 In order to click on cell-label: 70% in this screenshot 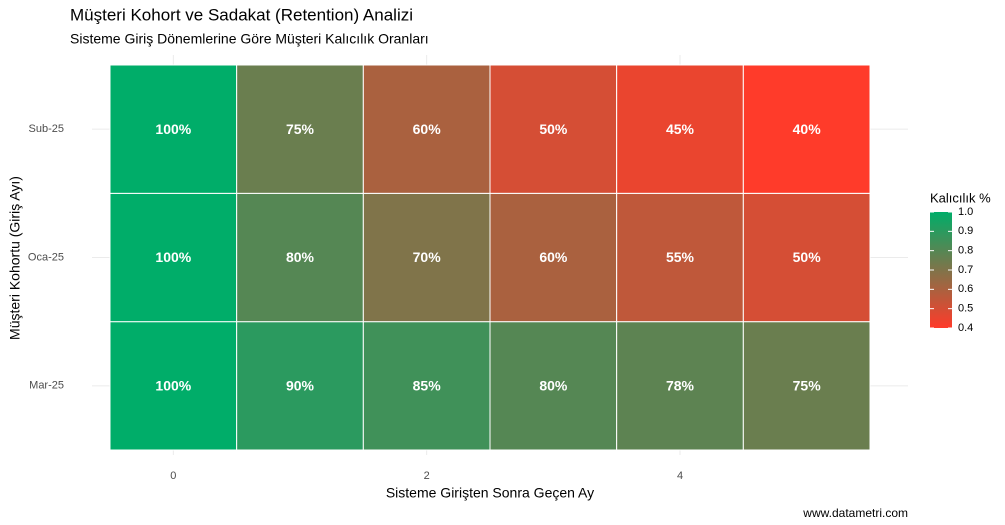, I will do `click(427, 257)`.